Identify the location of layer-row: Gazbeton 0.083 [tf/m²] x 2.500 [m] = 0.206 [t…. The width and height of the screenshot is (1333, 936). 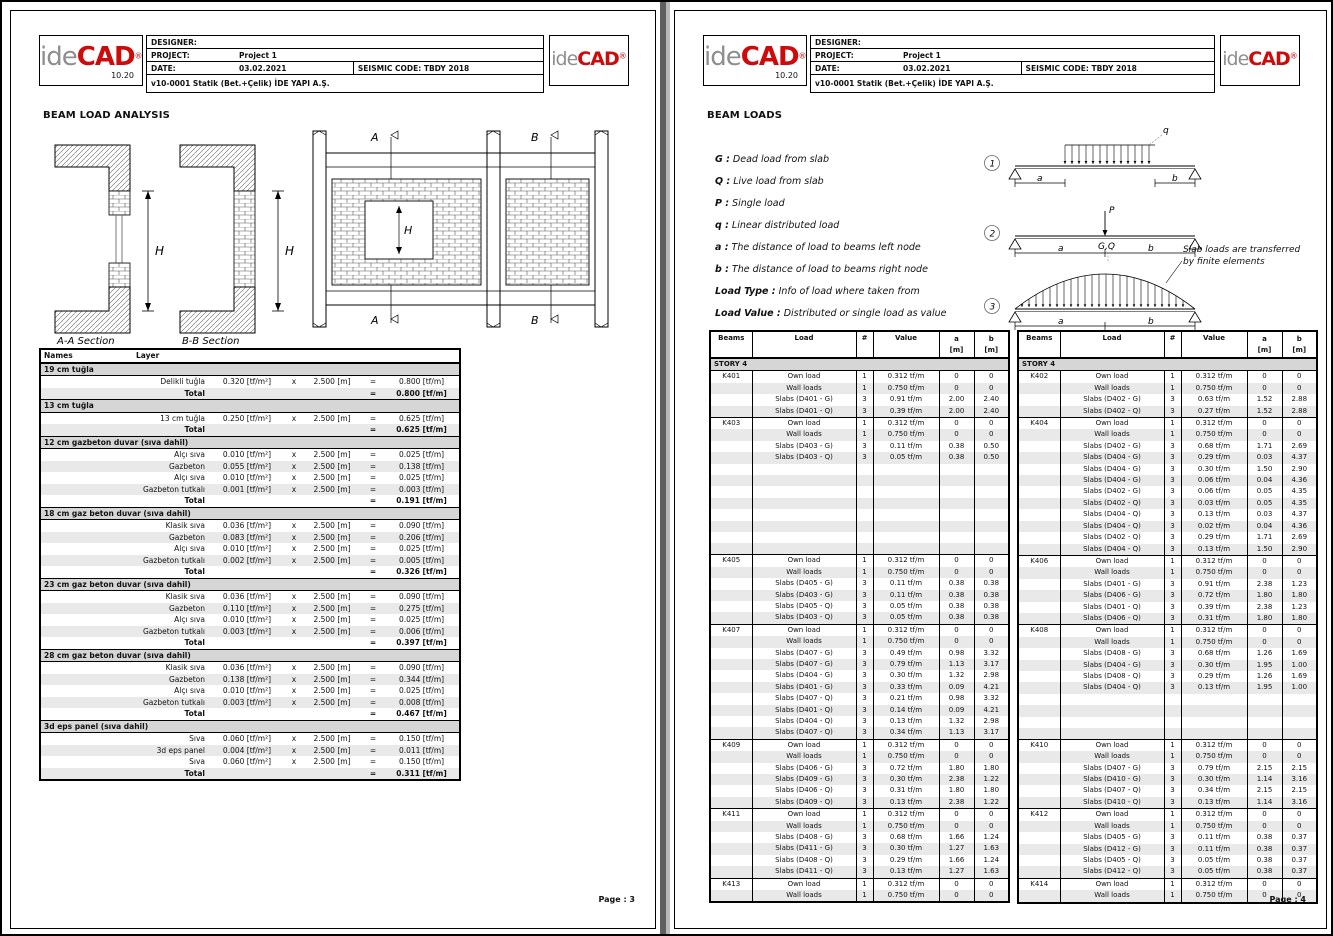
(250, 537).